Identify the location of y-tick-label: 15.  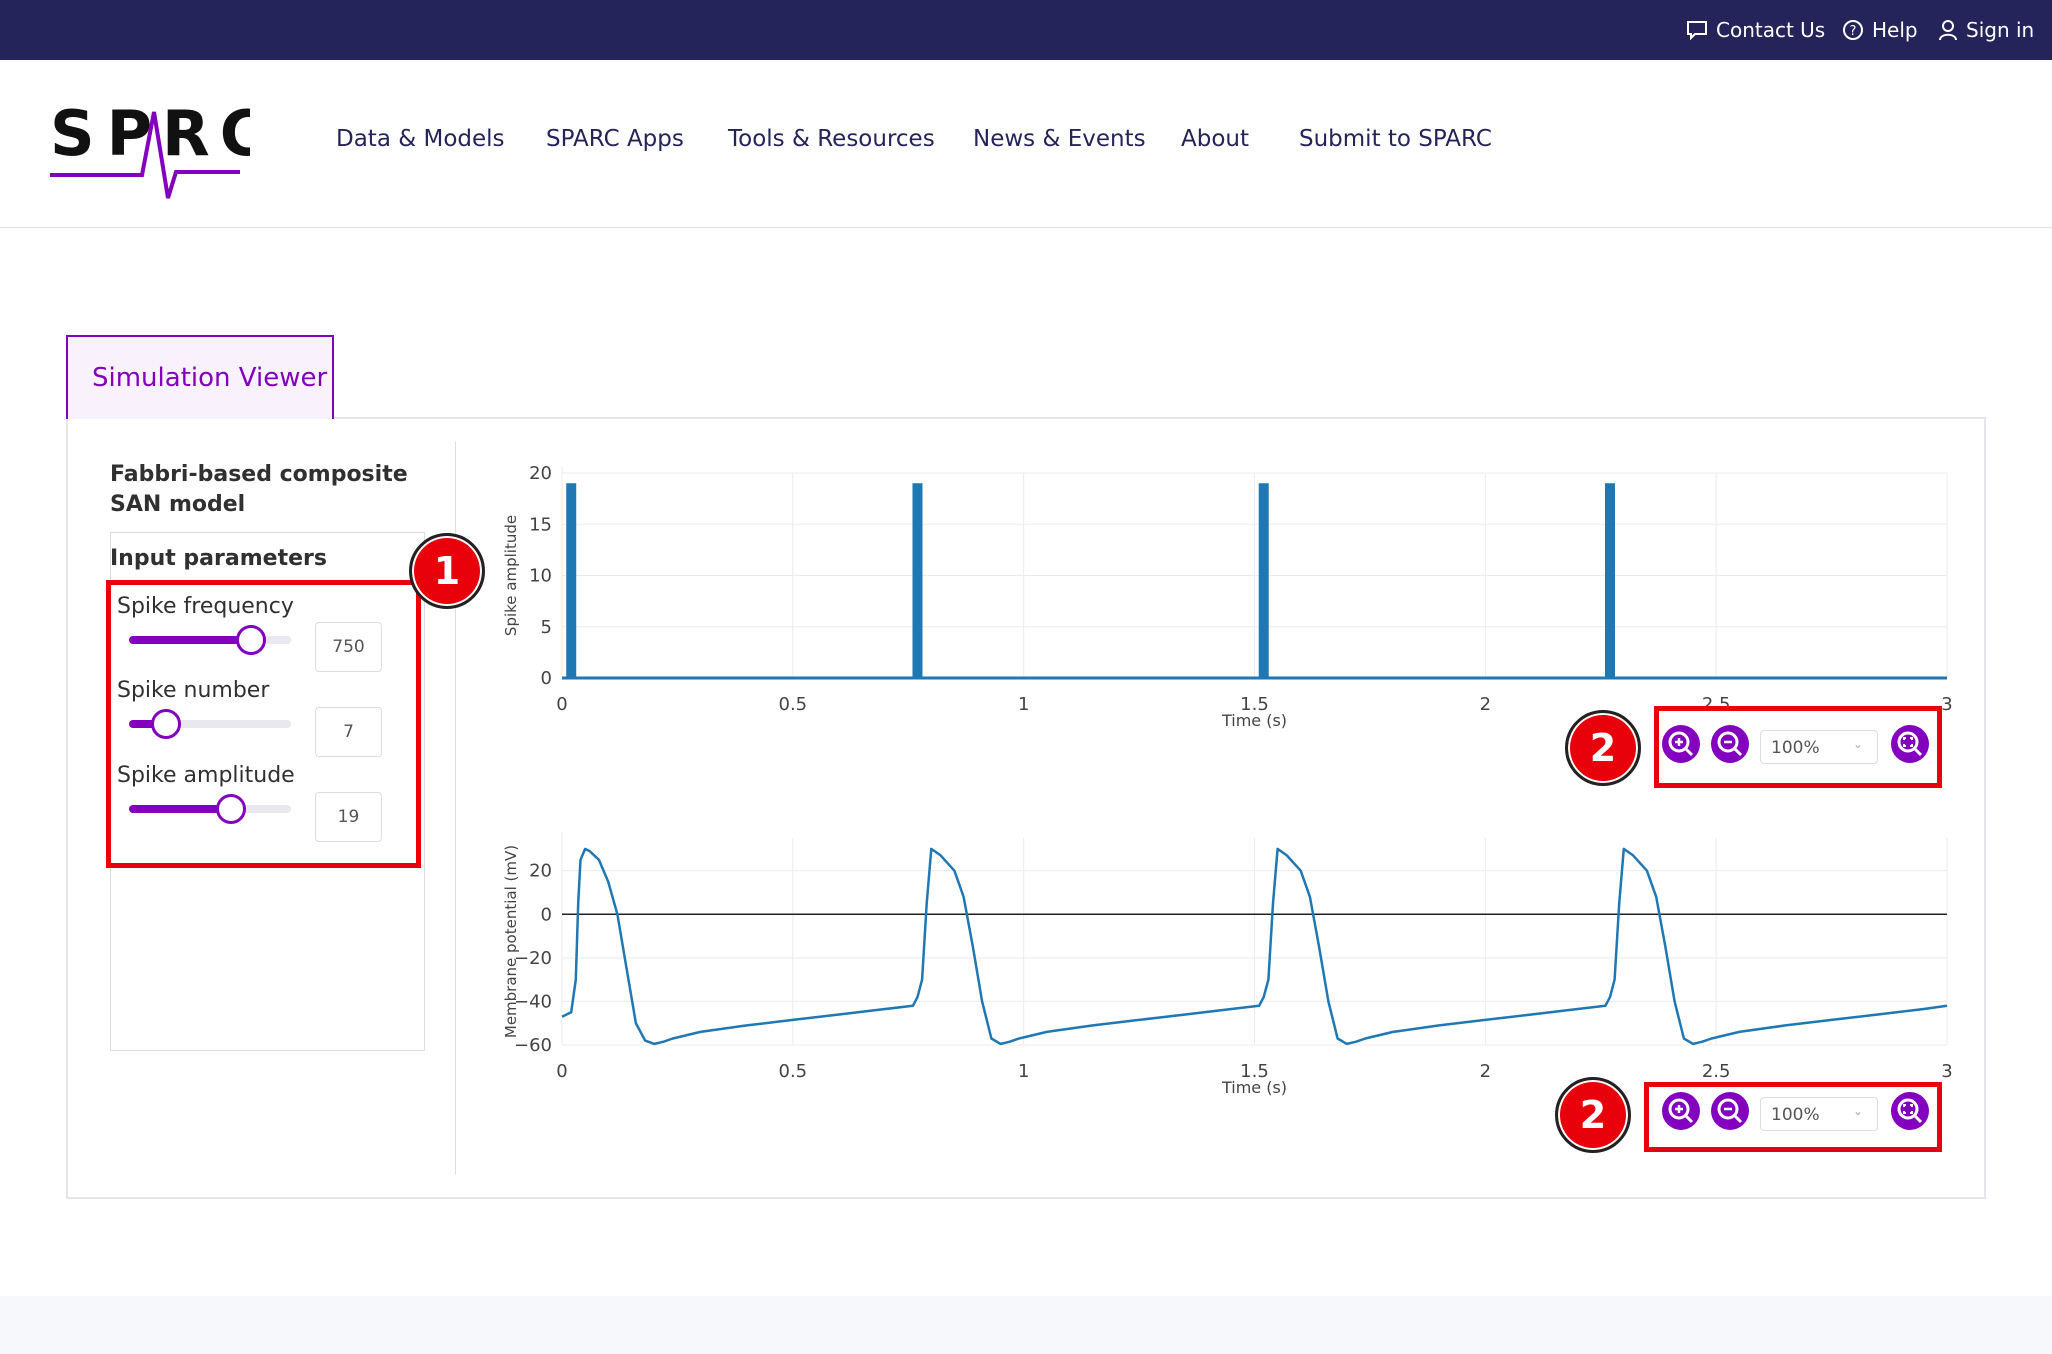
(540, 524).